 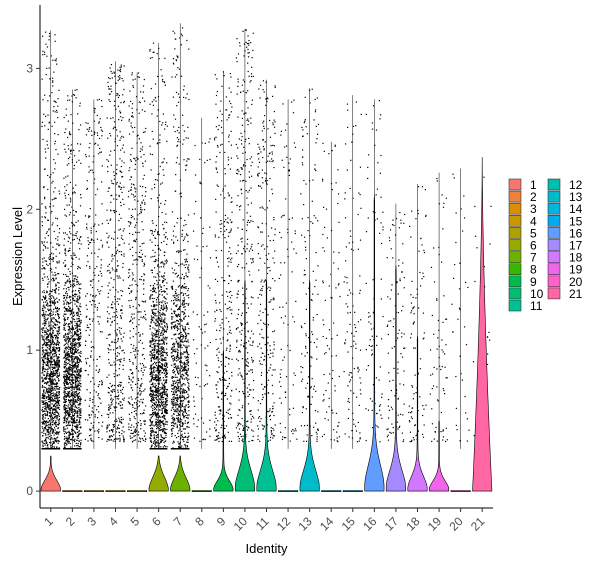 I want to click on legend-label-6: 6, so click(x=533, y=246).